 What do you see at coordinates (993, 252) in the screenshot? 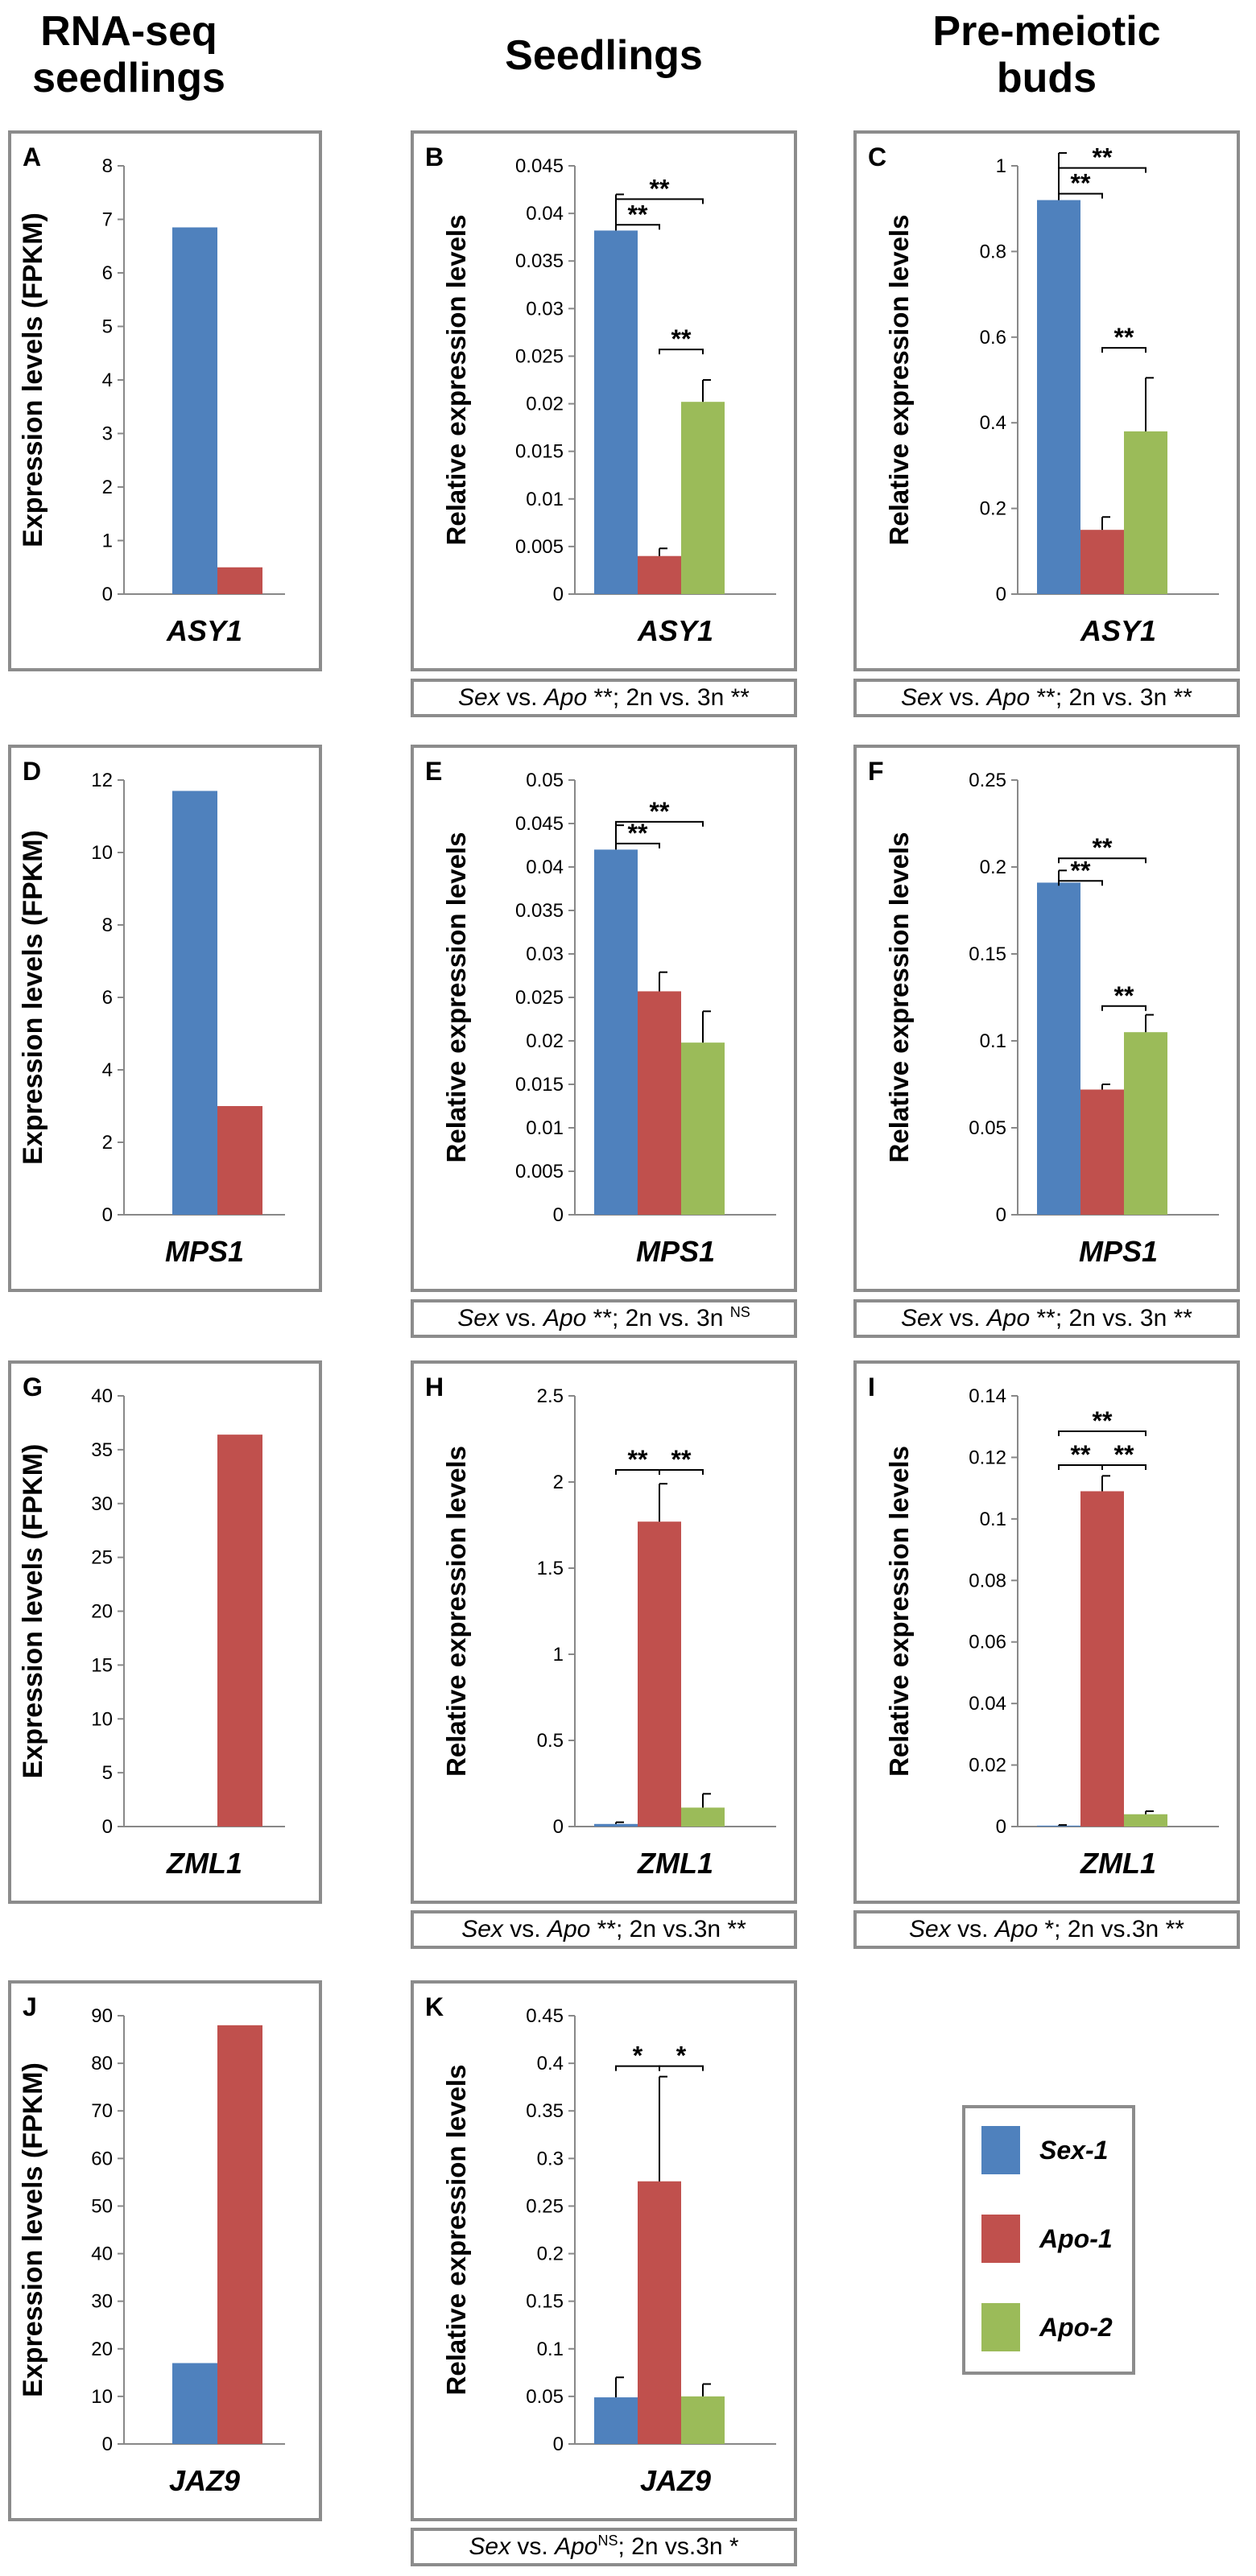
I see `y-tick-label: 0.8` at bounding box center [993, 252].